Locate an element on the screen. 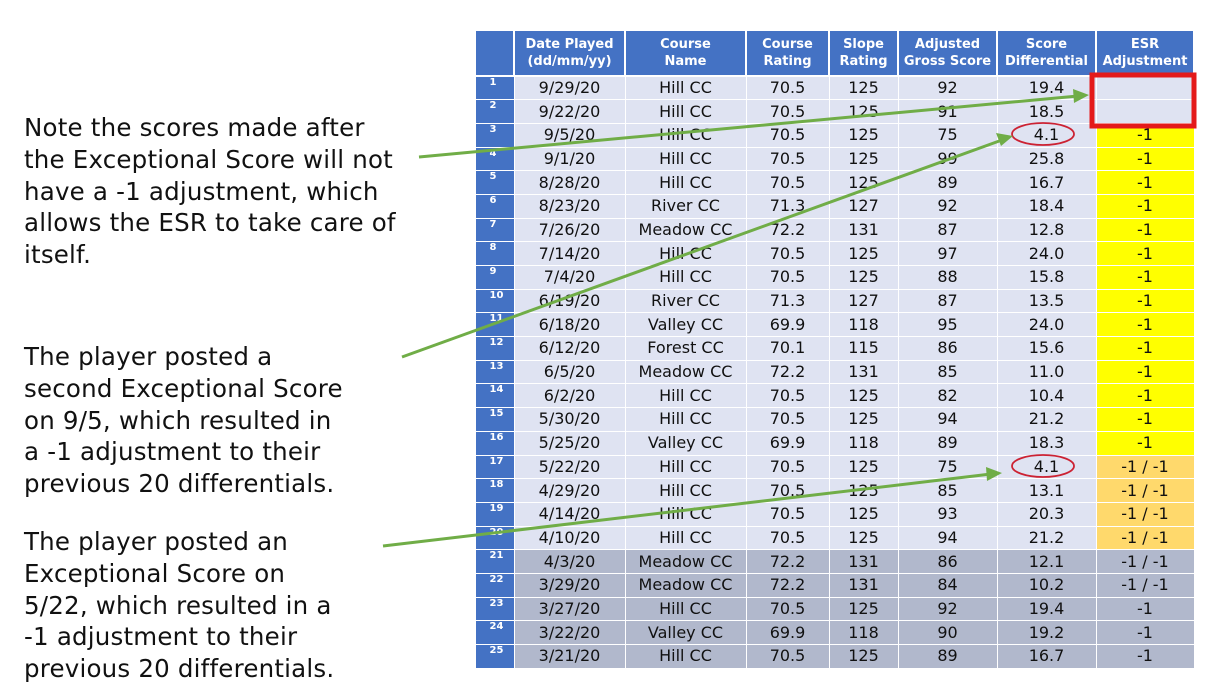 The image size is (1219, 688). cell-course-name: River CC is located at coordinates (685, 301).